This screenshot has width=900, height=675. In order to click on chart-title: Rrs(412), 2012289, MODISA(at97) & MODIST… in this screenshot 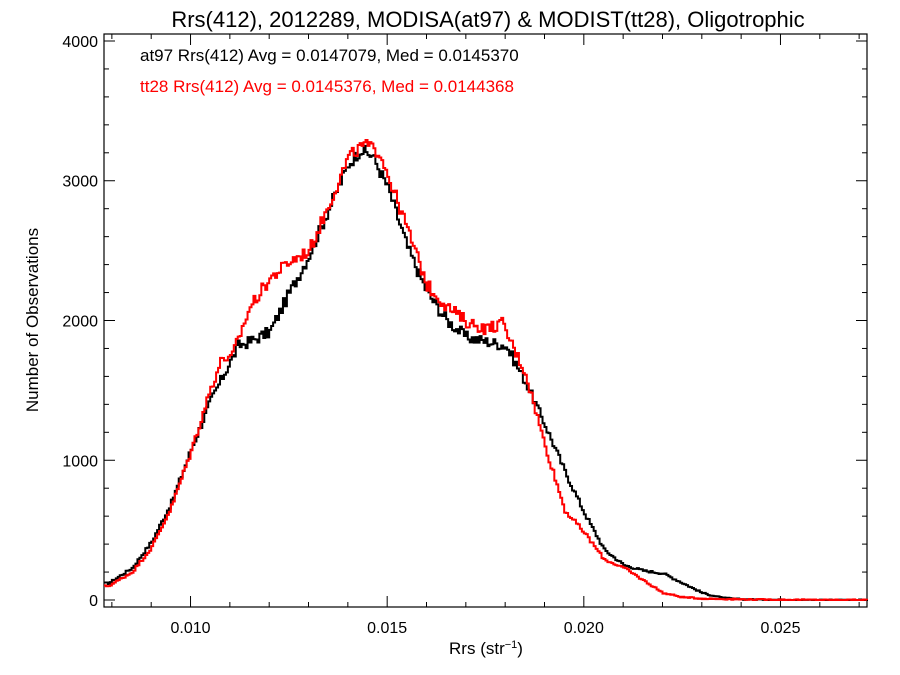, I will do `click(487, 19)`.